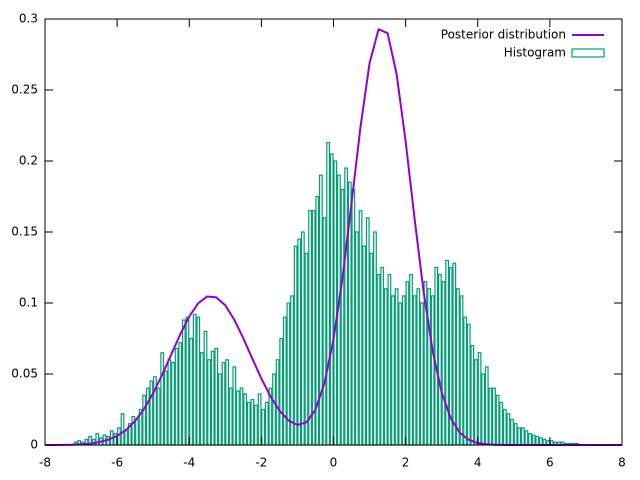 This screenshot has width=640, height=480. What do you see at coordinates (550, 463) in the screenshot?
I see `x-tick-label: 6` at bounding box center [550, 463].